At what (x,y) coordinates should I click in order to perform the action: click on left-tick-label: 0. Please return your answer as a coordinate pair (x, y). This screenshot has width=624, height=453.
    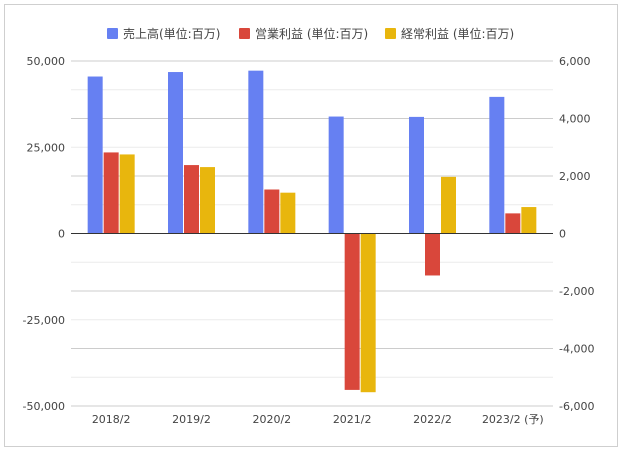
    Looking at the image, I should click on (61, 234).